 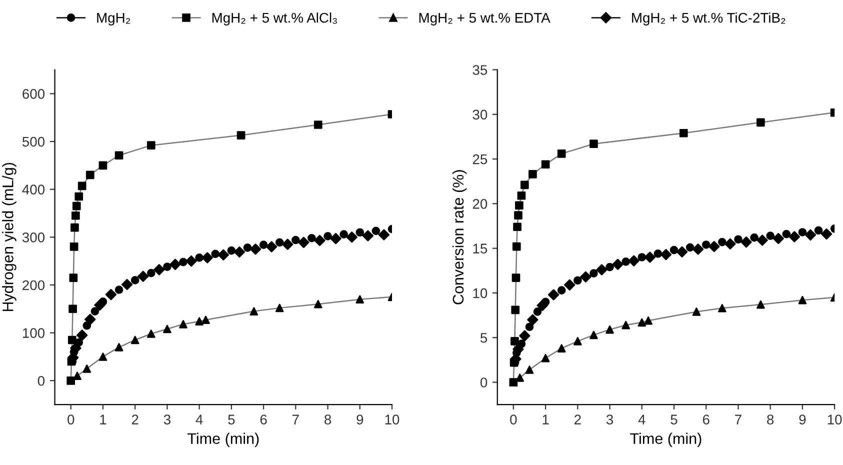 What do you see at coordinates (33, 94) in the screenshot?
I see `y-tick-label: 600` at bounding box center [33, 94].